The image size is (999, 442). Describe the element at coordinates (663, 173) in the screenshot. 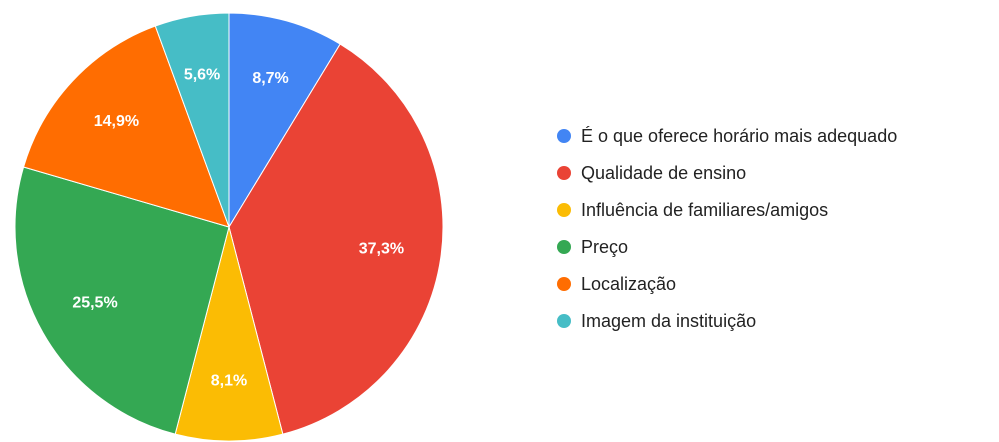

I see `legend-label: Qualidade de ensino` at that location.